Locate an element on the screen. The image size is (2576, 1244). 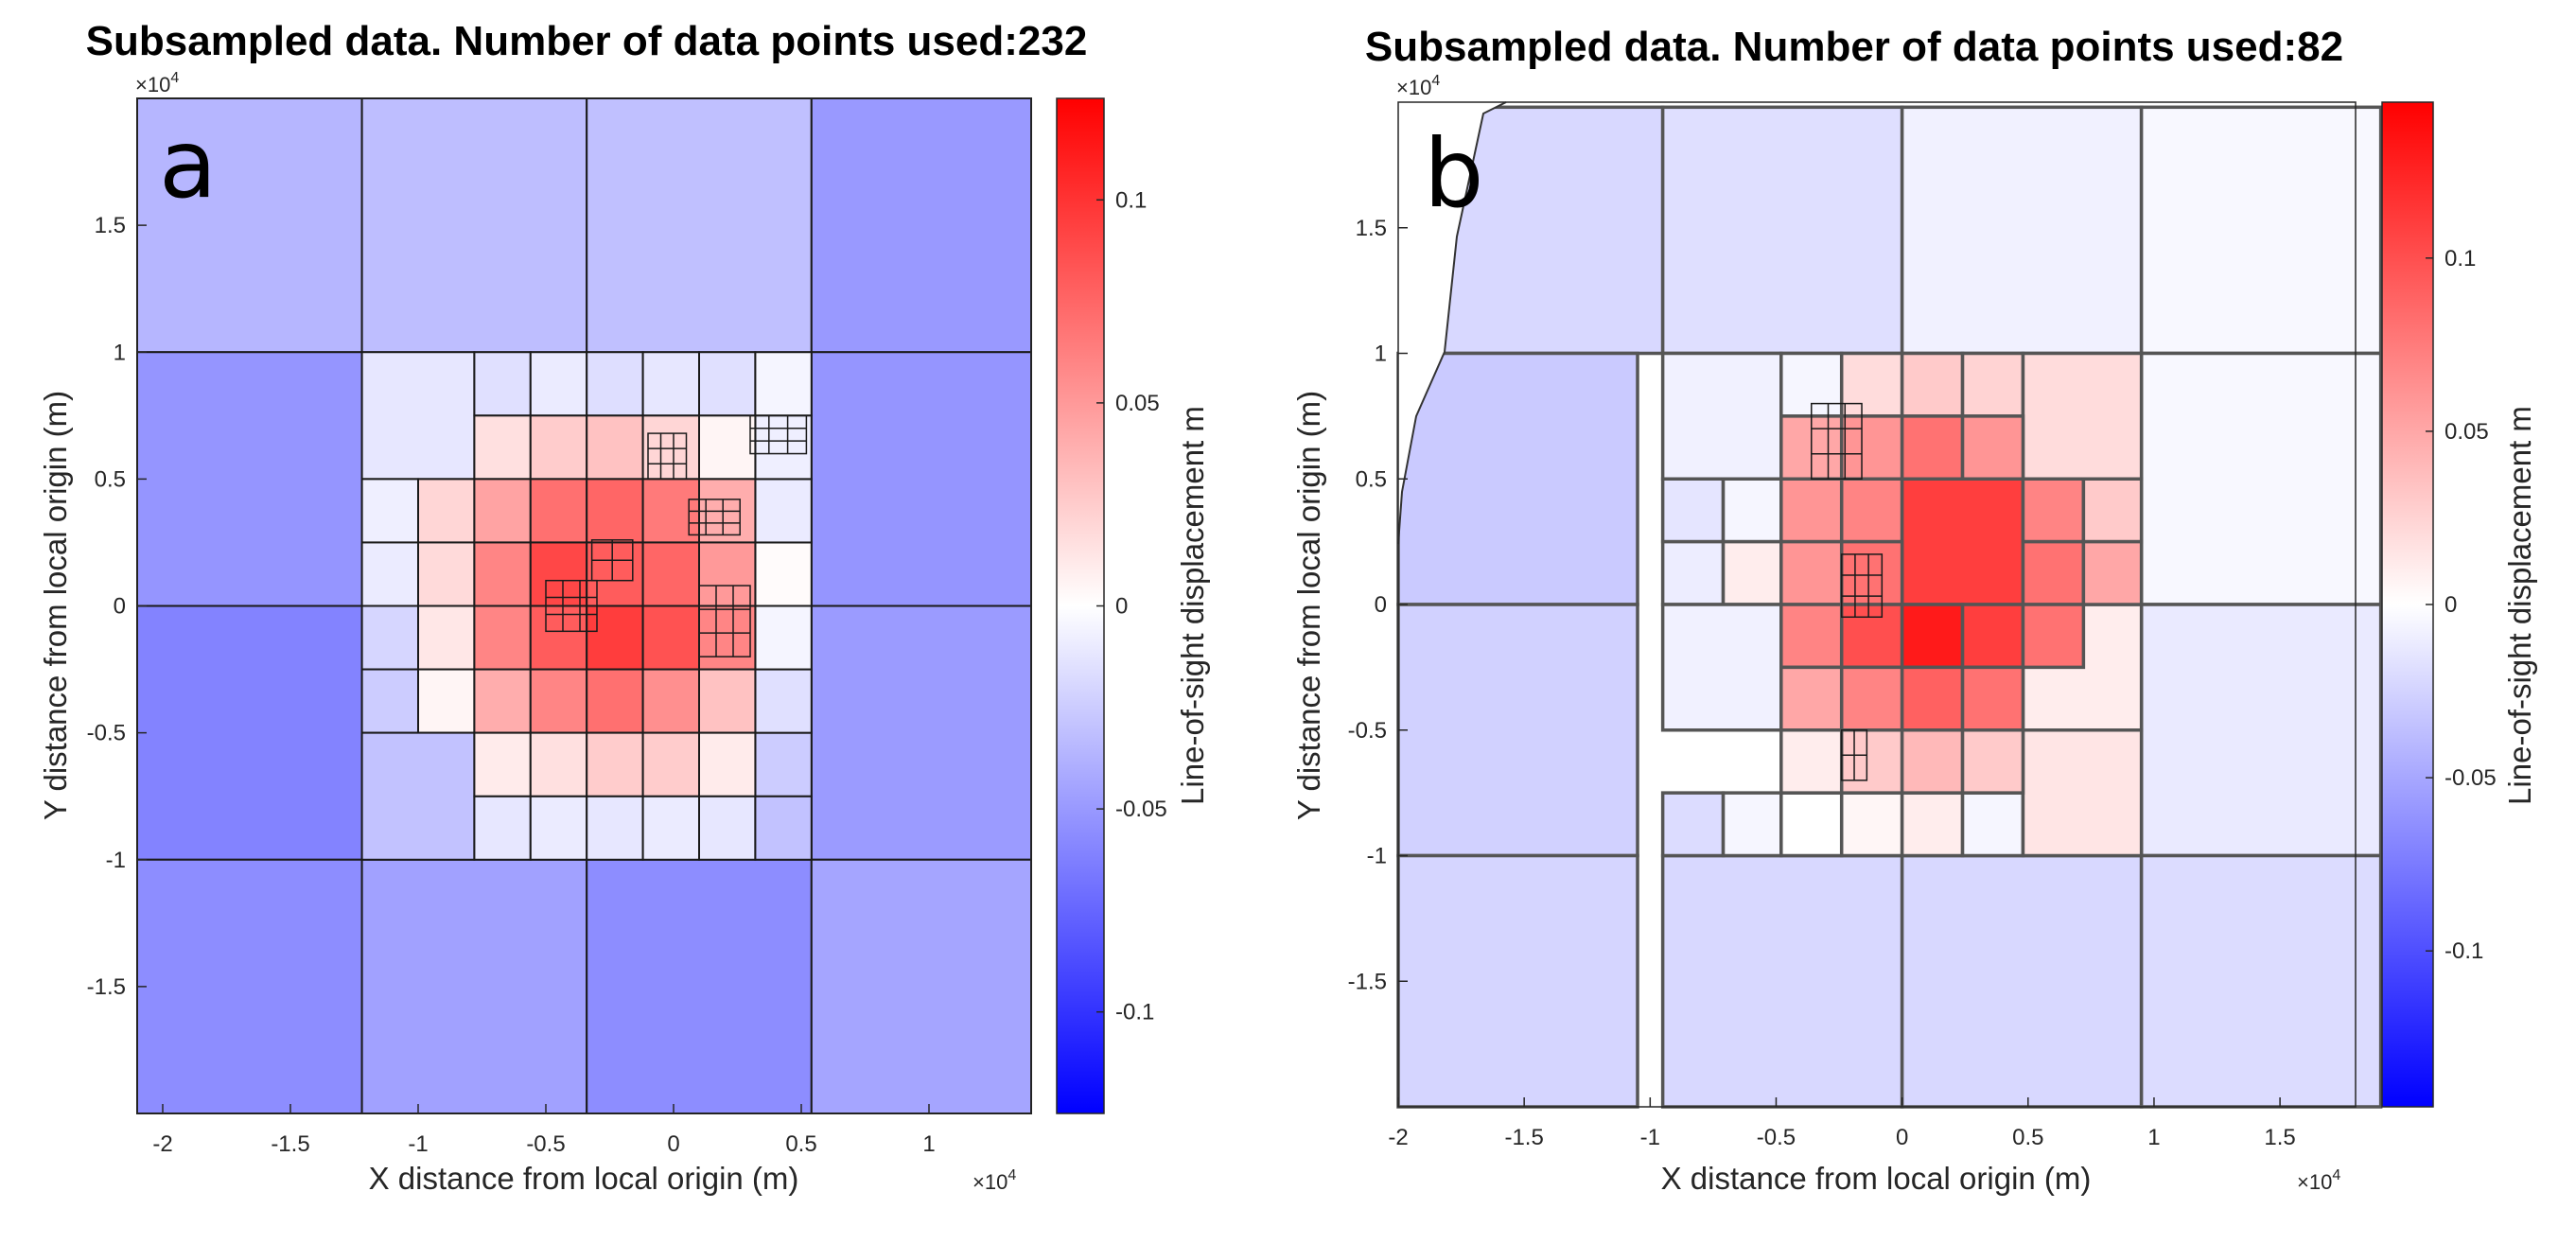
colorbar-tick-label: 0.1 is located at coordinates (1131, 200).